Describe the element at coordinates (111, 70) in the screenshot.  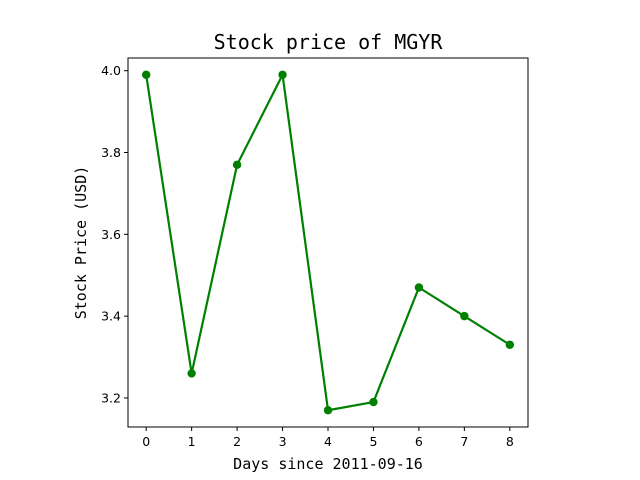
I see `y-tick-label: 4.0` at that location.